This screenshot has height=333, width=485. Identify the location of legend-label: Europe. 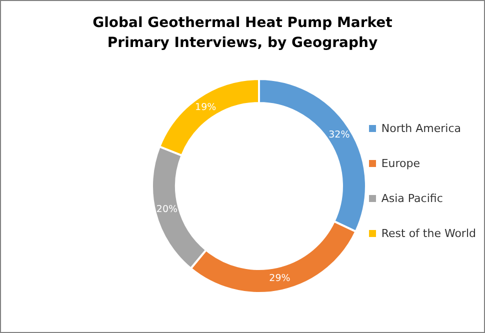
(400, 163).